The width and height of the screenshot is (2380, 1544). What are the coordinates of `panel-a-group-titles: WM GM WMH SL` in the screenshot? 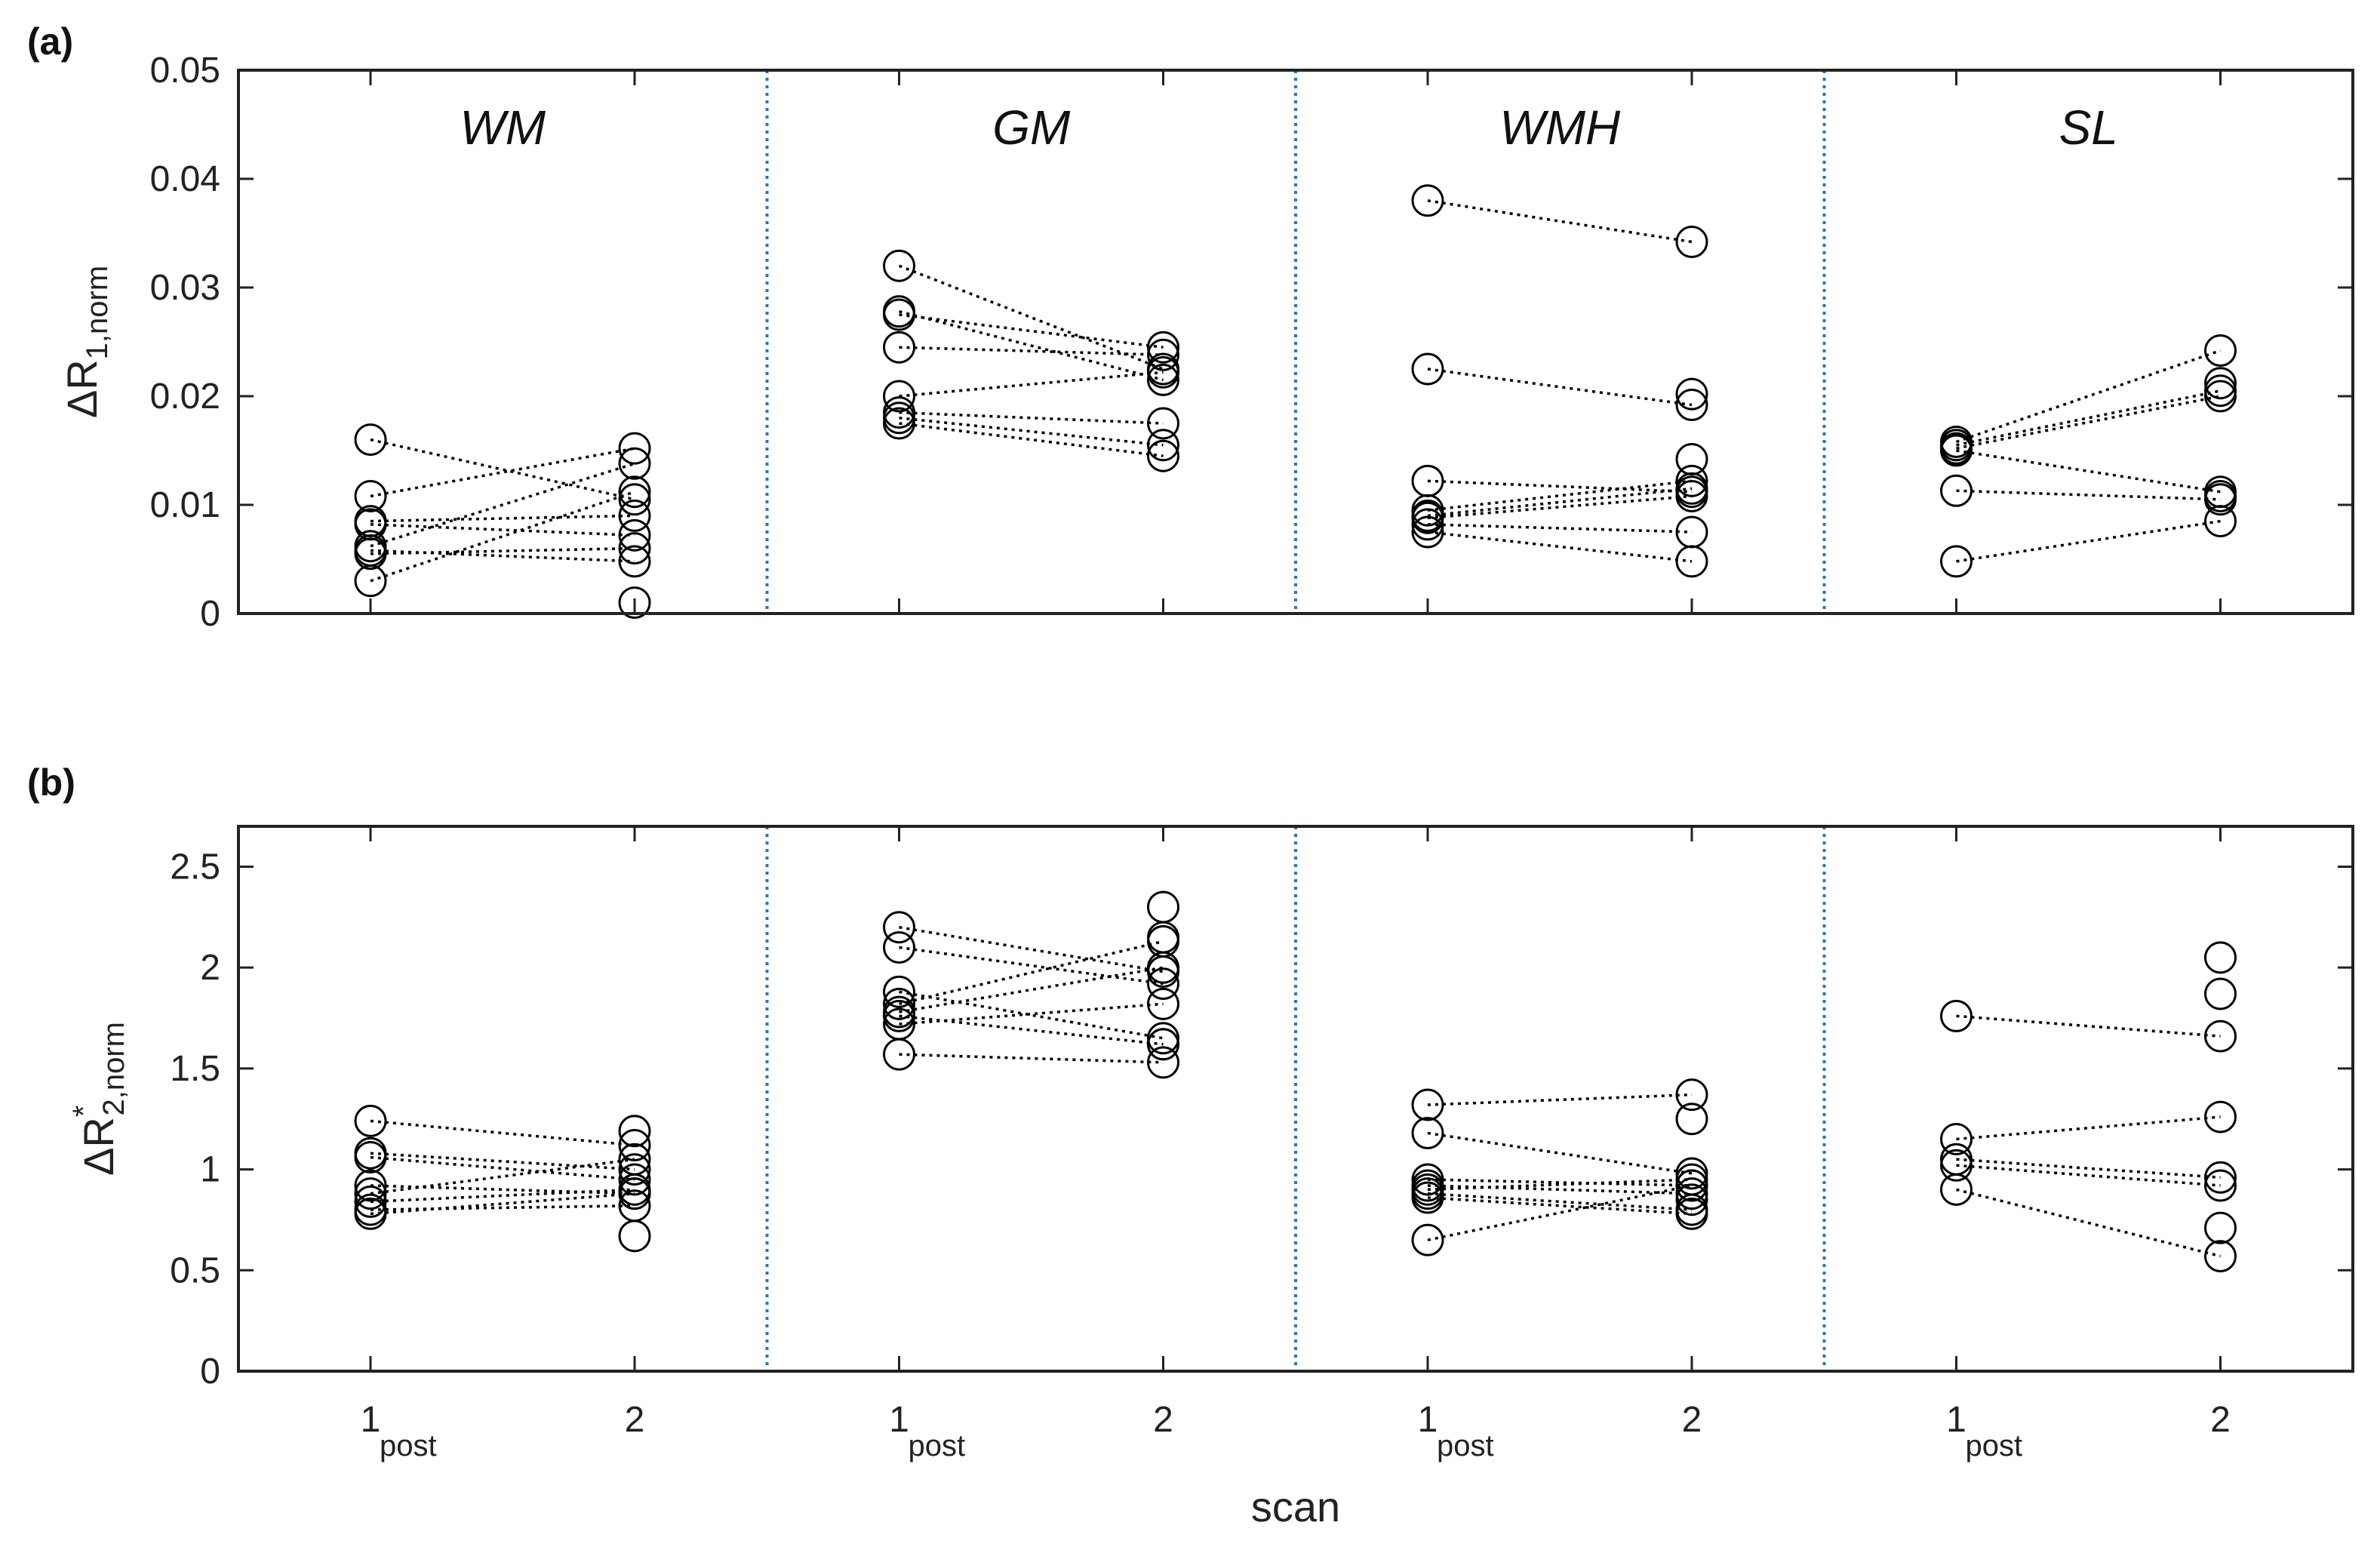 It's located at (1289, 127).